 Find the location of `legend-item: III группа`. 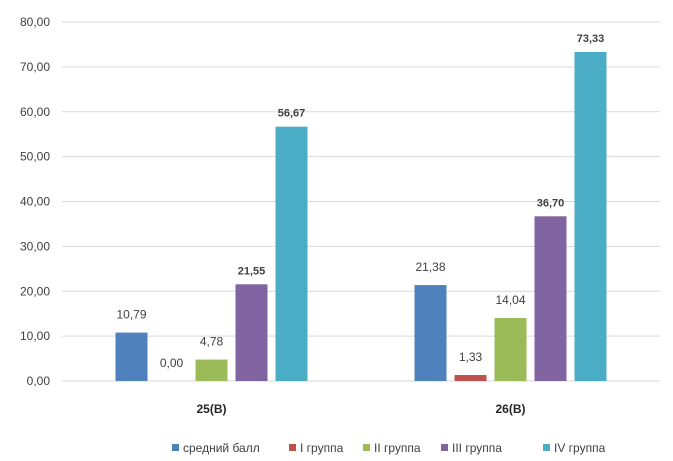

legend-item: III группа is located at coordinates (471, 448).